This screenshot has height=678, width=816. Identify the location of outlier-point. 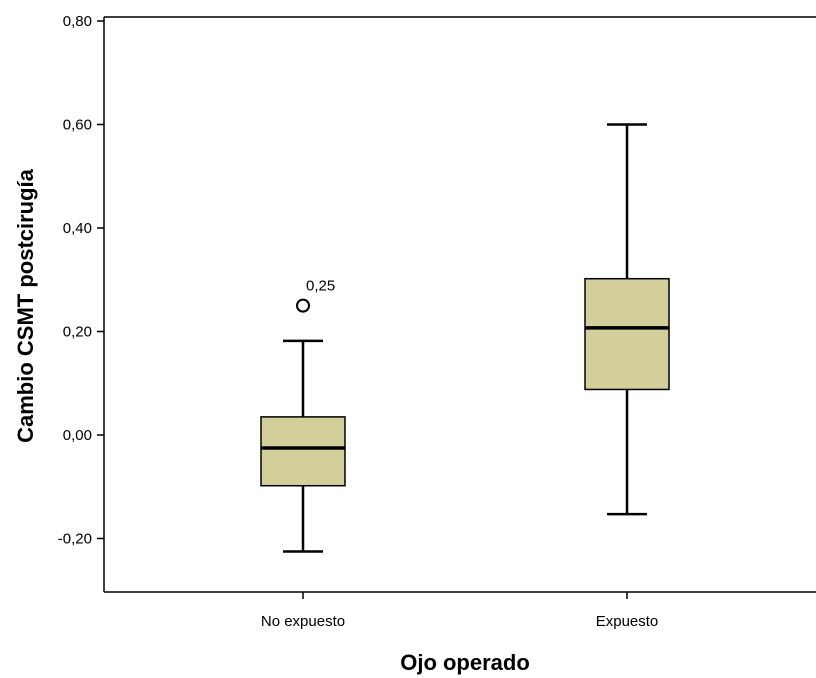
(303, 305).